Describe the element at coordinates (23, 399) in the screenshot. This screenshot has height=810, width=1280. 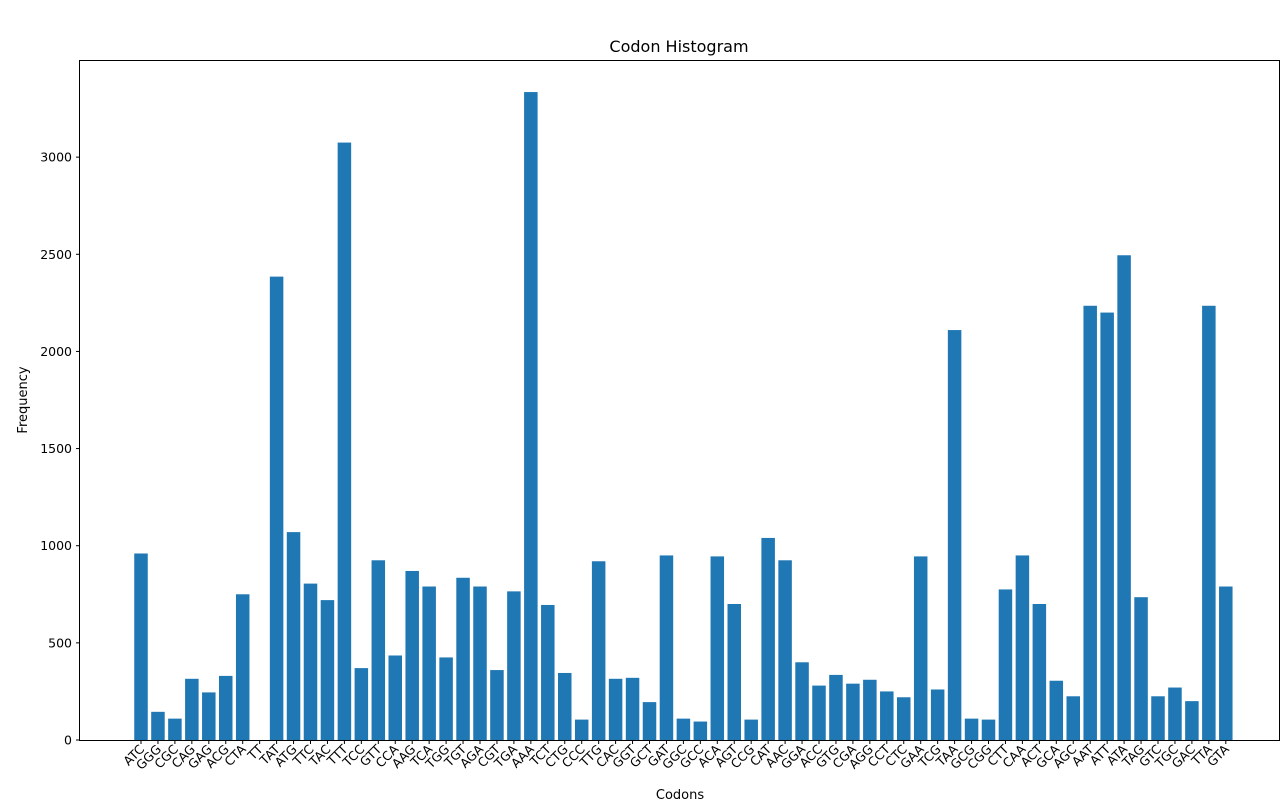
I see `y-axis-label: Frequency` at that location.